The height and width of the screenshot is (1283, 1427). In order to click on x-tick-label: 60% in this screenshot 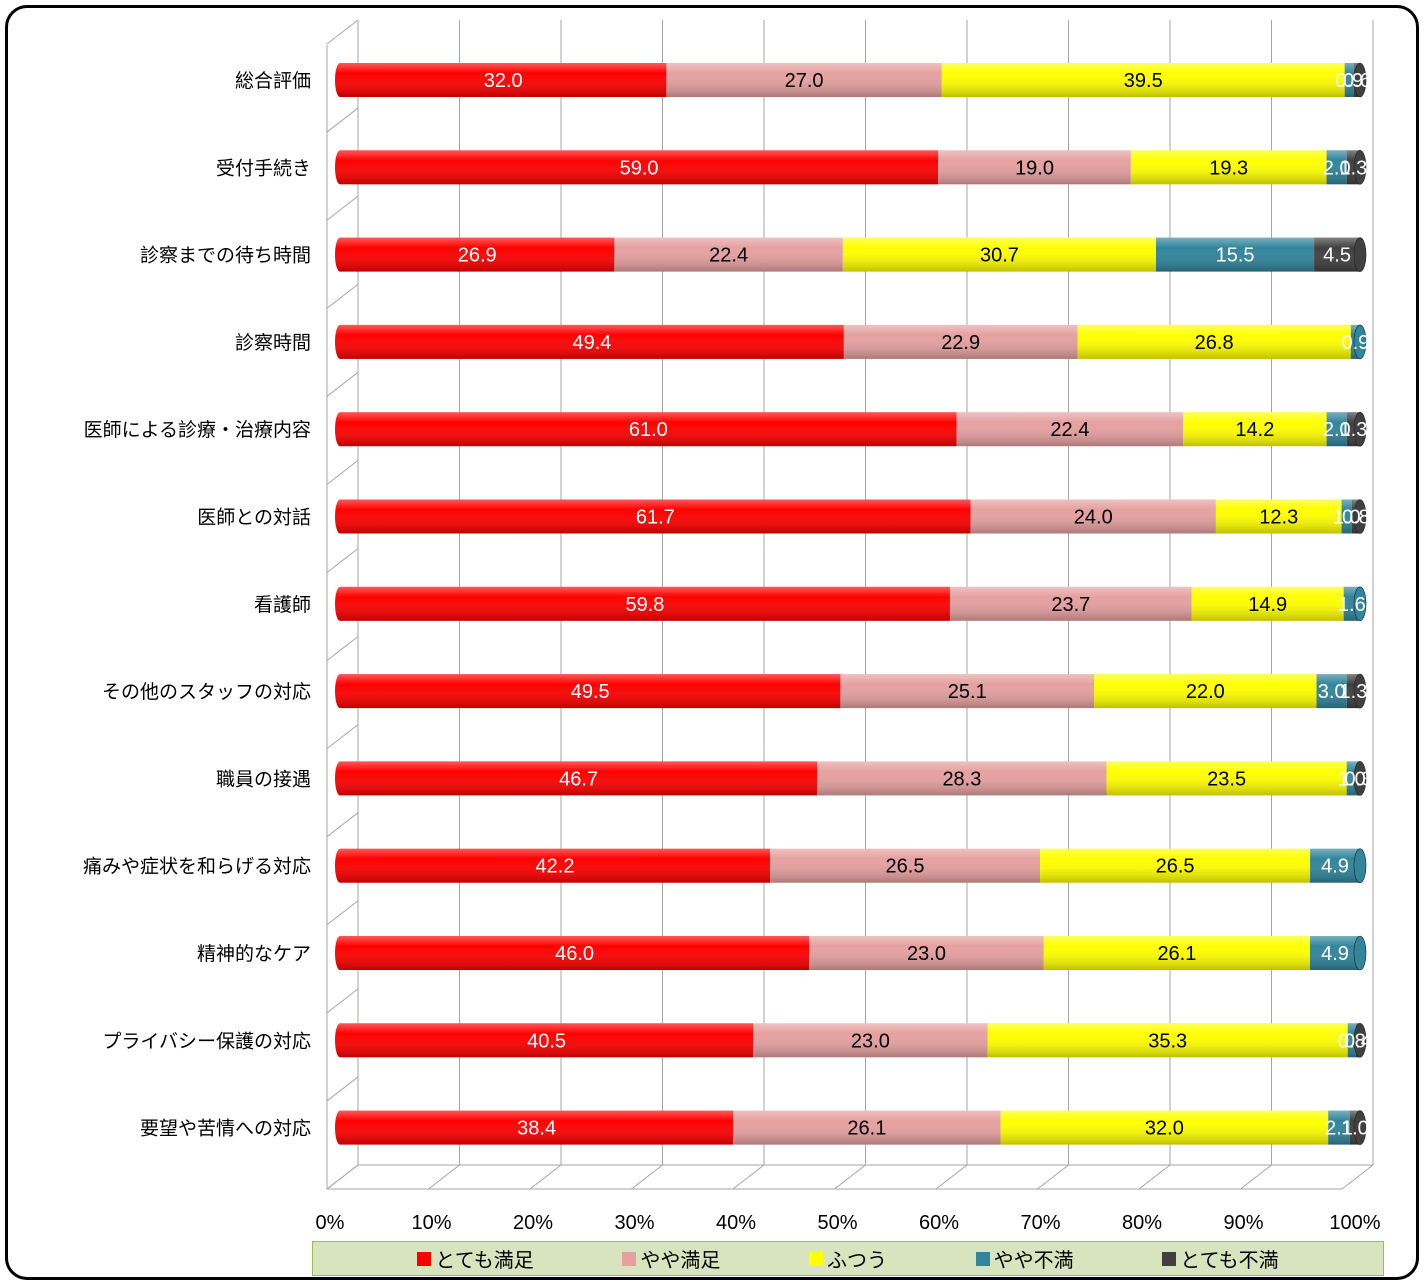, I will do `click(939, 1223)`.